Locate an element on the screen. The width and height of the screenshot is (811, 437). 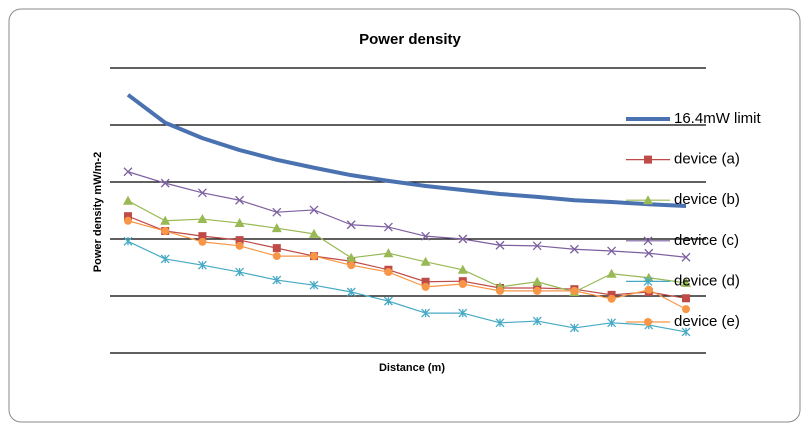
chart-title: Power density is located at coordinates (410, 39).